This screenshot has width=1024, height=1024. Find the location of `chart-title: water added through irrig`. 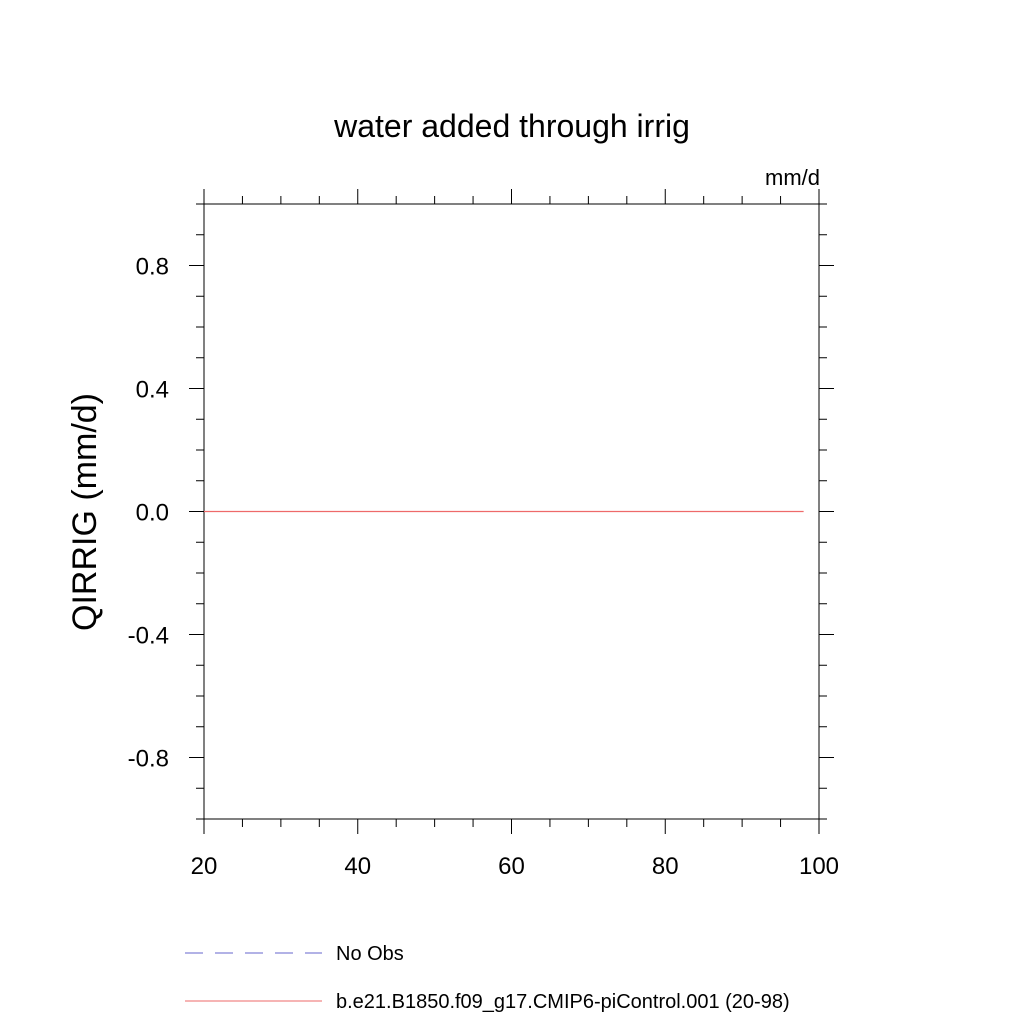

chart-title: water added through irrig is located at coordinates (511, 126).